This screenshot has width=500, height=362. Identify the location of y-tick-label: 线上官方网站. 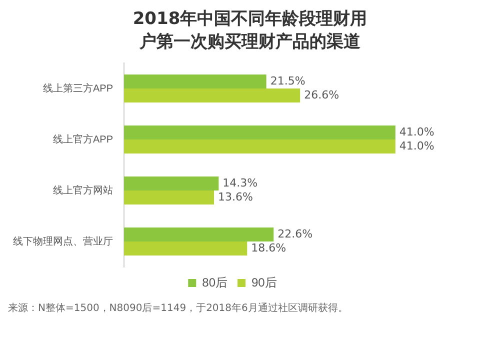
(83, 190).